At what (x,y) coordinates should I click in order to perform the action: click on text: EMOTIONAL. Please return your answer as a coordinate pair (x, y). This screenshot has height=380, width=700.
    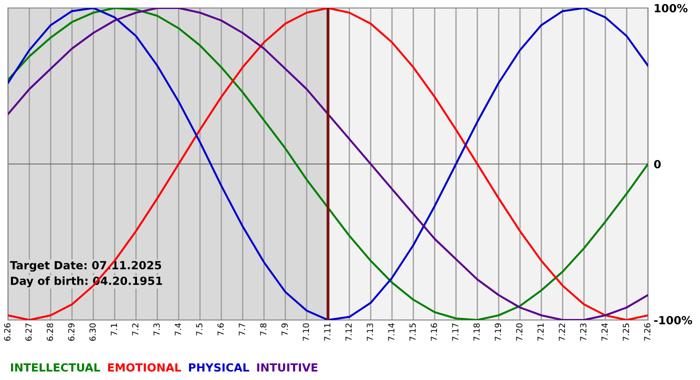
    Looking at the image, I should click on (145, 367).